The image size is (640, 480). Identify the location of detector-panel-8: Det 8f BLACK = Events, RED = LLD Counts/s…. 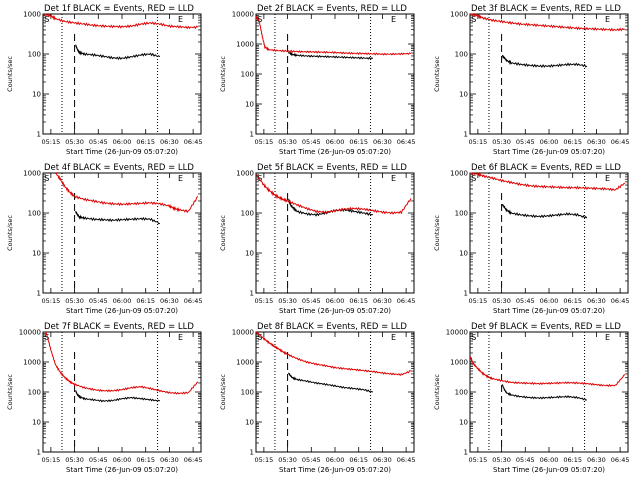
(317, 398).